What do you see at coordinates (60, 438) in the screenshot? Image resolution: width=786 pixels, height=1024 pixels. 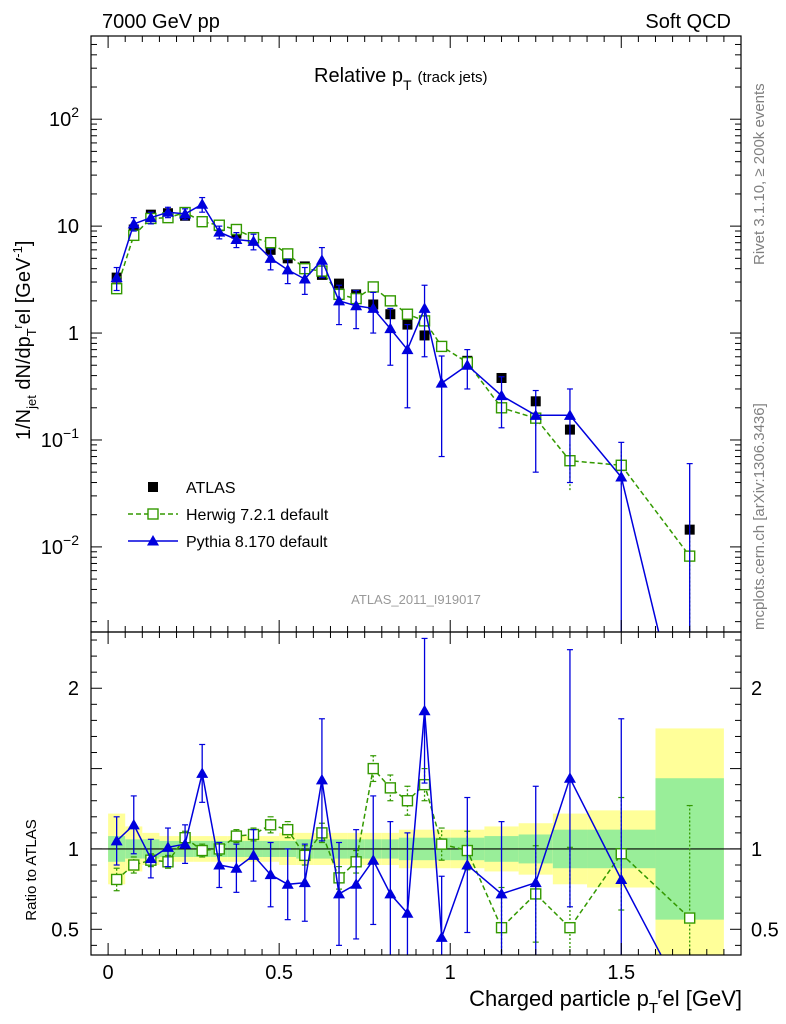 I see `y-tick-label: 10⁻¹` at bounding box center [60, 438].